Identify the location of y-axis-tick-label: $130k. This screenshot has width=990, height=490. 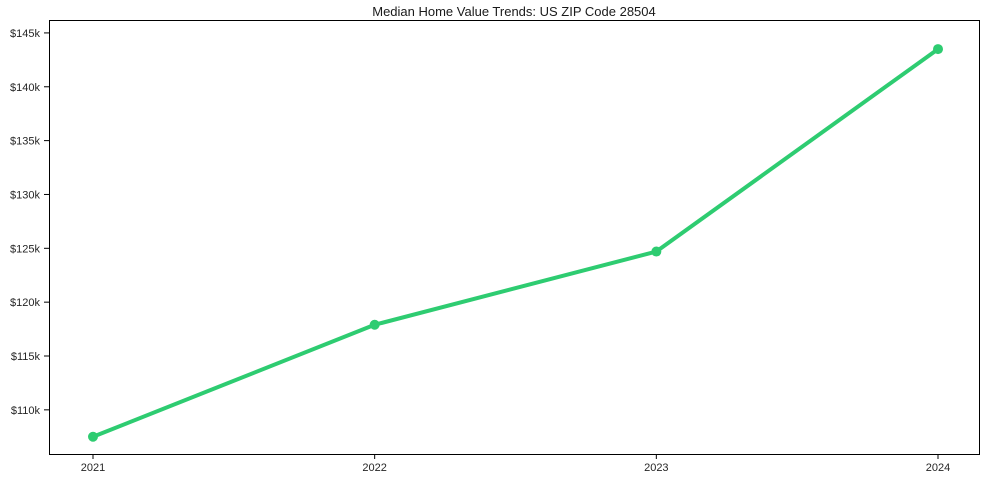
(25, 195).